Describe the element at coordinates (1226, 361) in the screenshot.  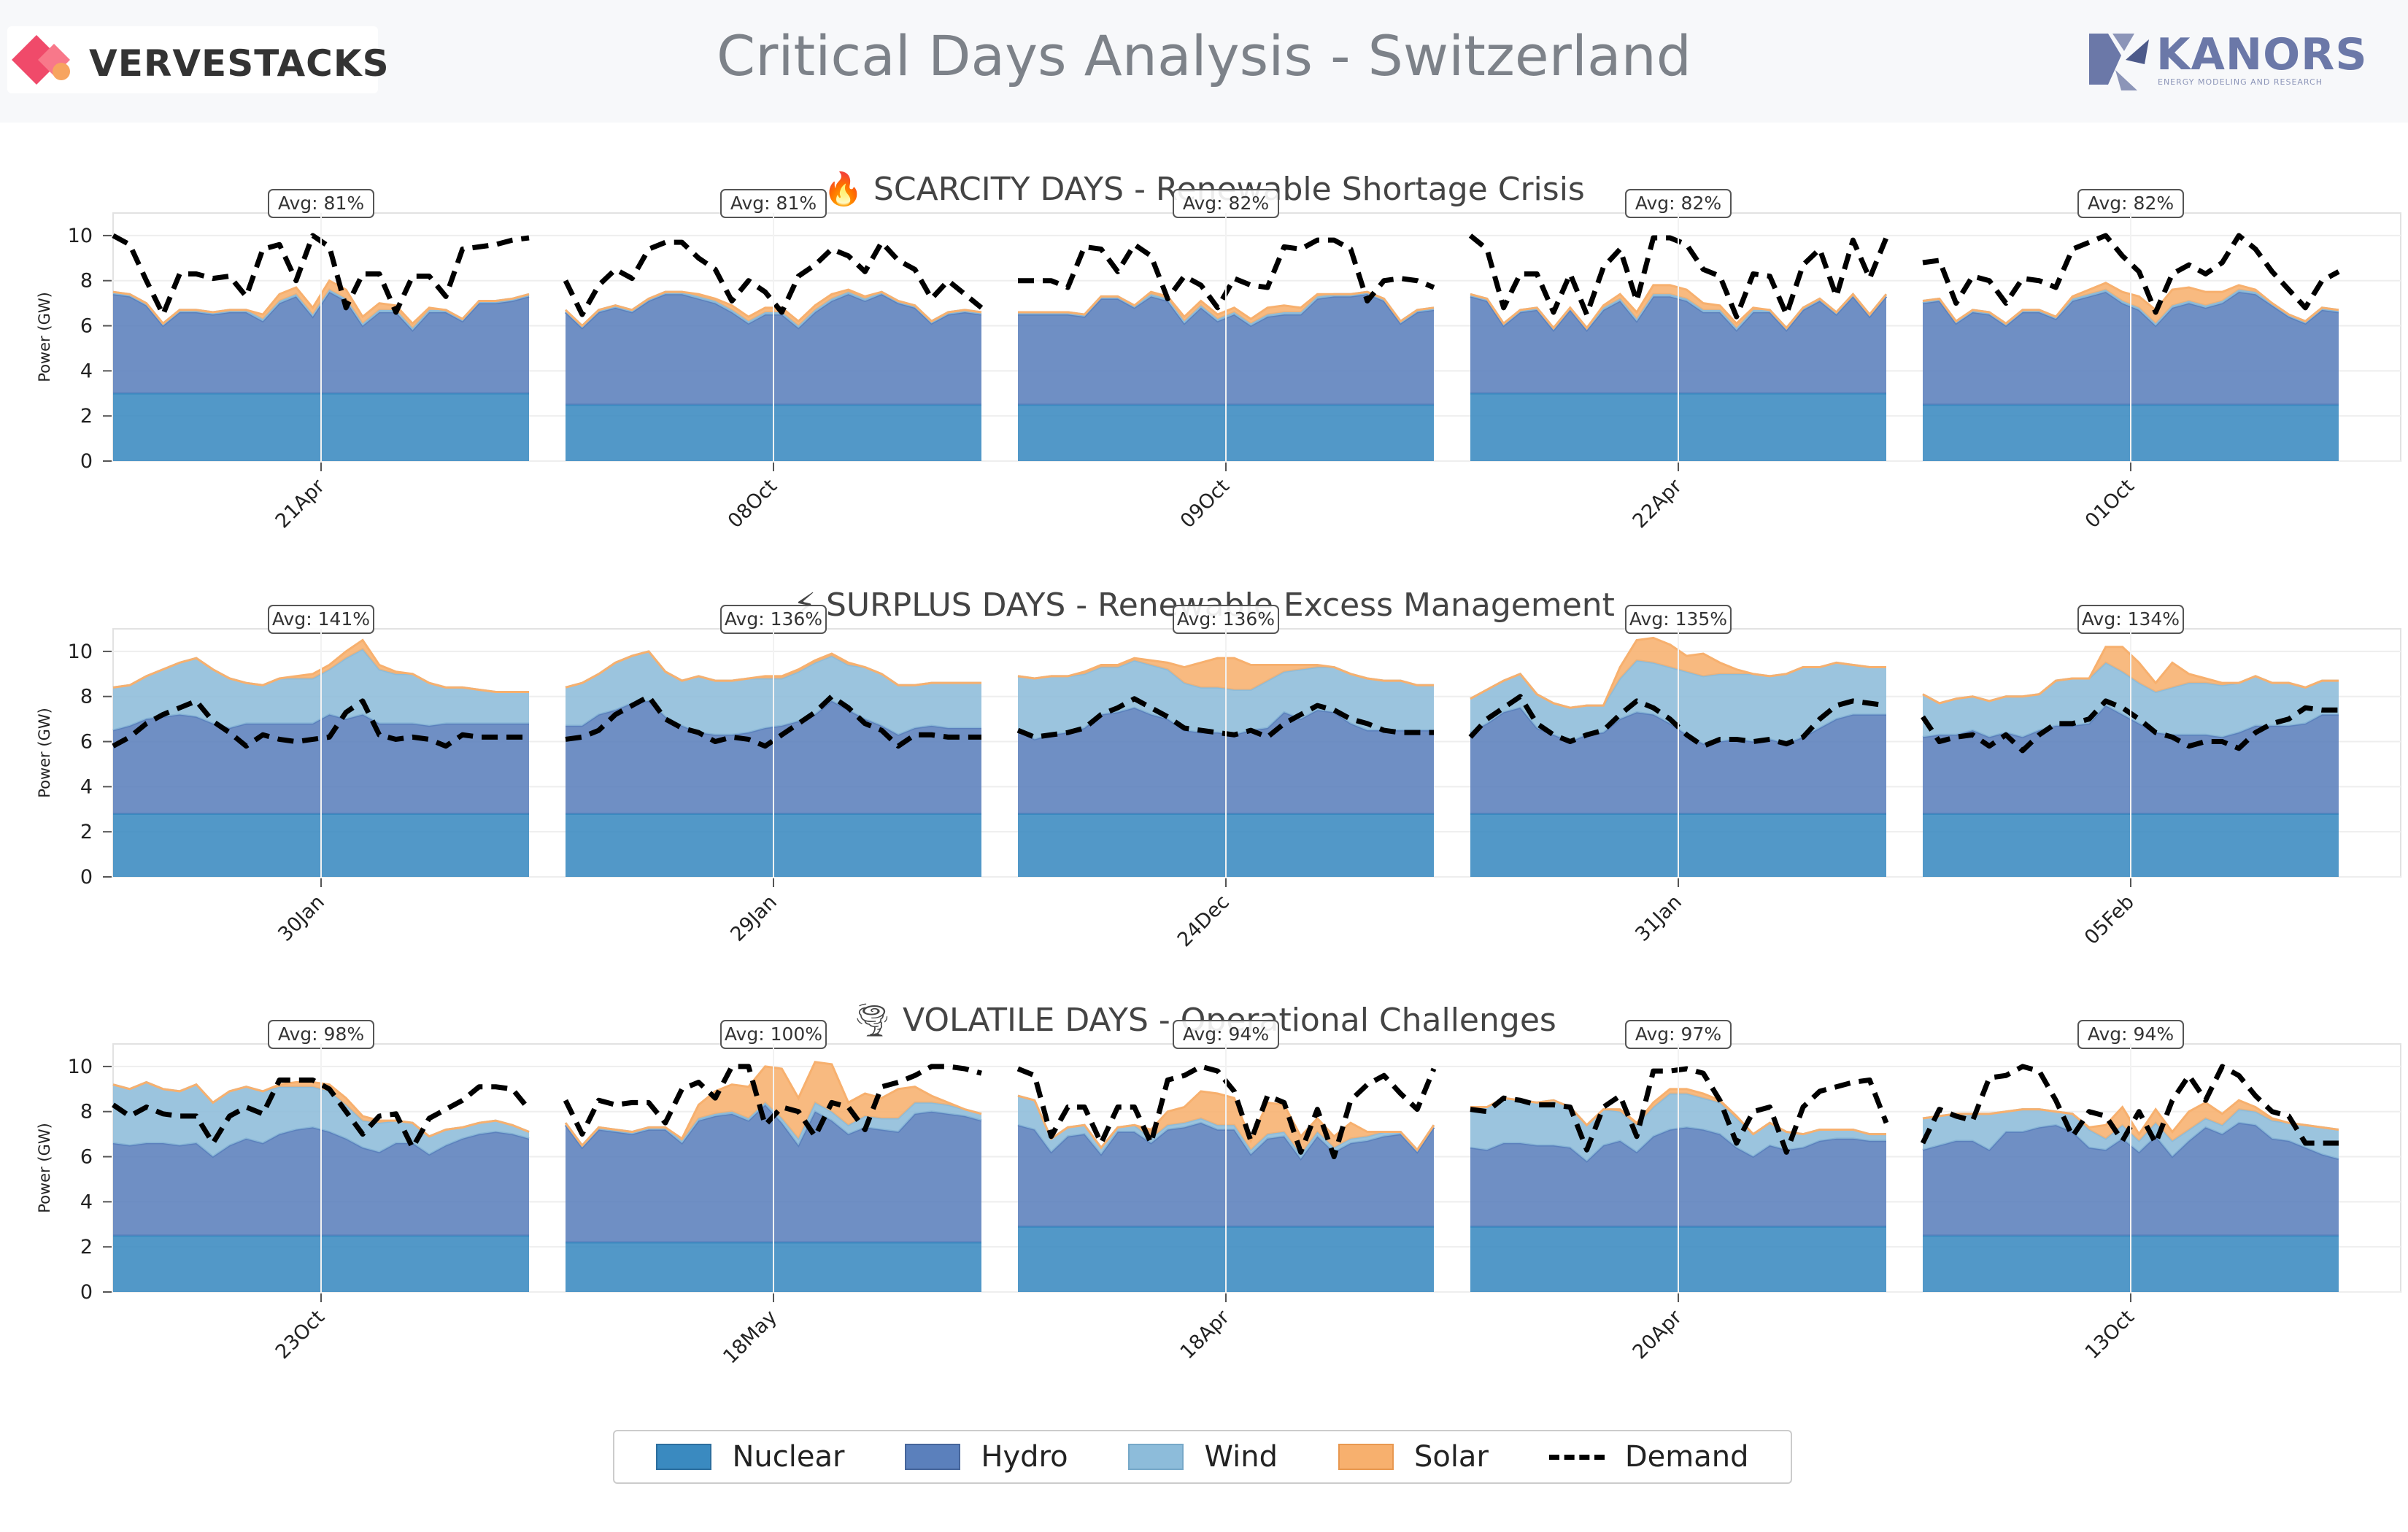
I see `day-09Oct: Avg: 82% 09Oct` at that location.